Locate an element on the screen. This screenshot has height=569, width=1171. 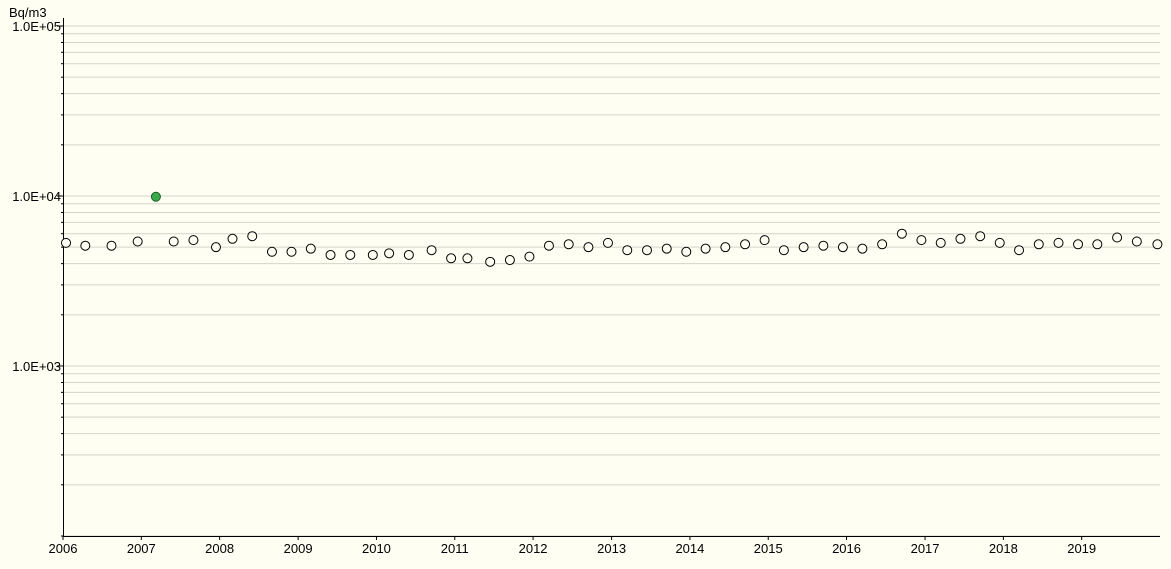
chart-points is located at coordinates (612, 229).